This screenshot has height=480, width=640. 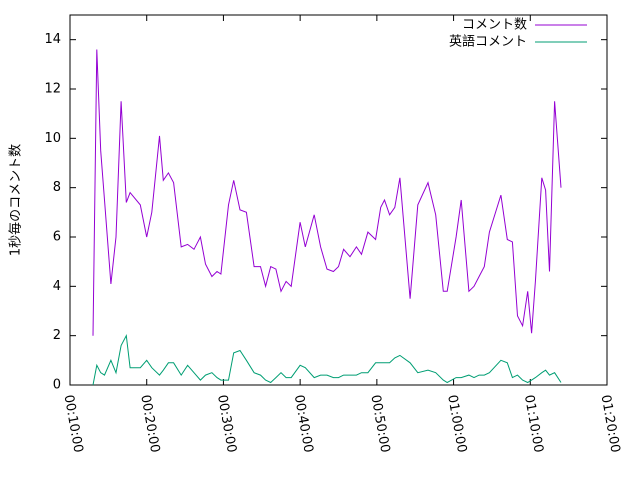 What do you see at coordinates (379, 424) in the screenshot?
I see `x-tick-label: 00:50:00` at bounding box center [379, 424].